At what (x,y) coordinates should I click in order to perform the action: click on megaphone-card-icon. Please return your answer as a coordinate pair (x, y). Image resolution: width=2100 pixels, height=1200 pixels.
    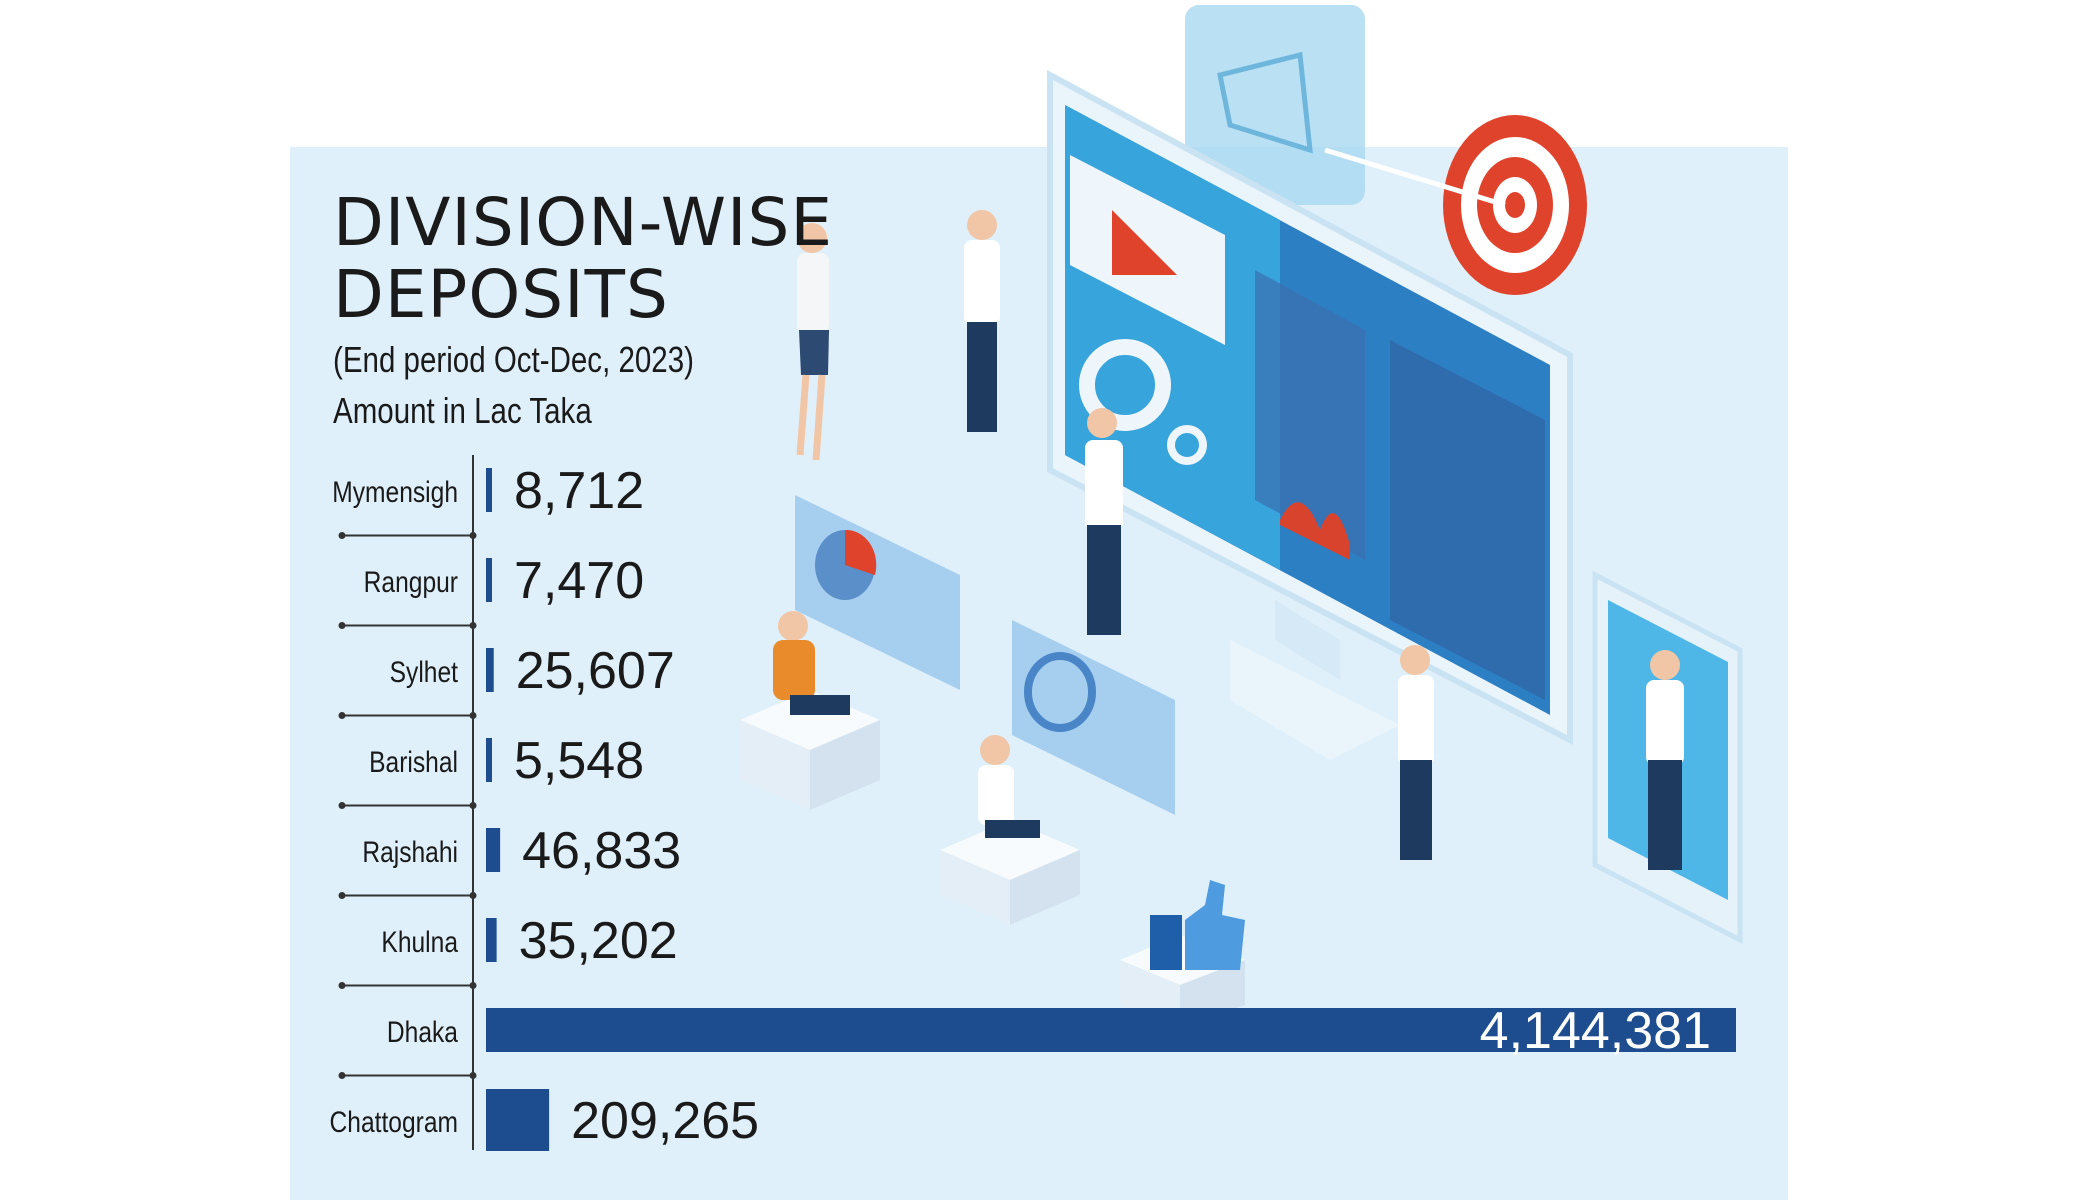
    Looking at the image, I should click on (1275, 105).